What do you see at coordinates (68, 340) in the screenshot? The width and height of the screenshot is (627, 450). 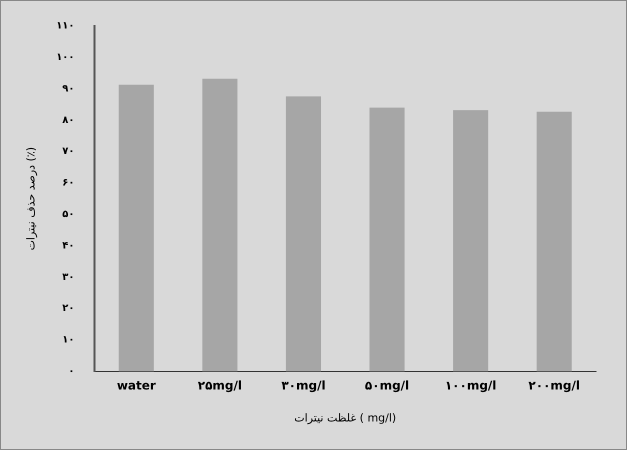 I see `y-tick-label: ۱۰` at bounding box center [68, 340].